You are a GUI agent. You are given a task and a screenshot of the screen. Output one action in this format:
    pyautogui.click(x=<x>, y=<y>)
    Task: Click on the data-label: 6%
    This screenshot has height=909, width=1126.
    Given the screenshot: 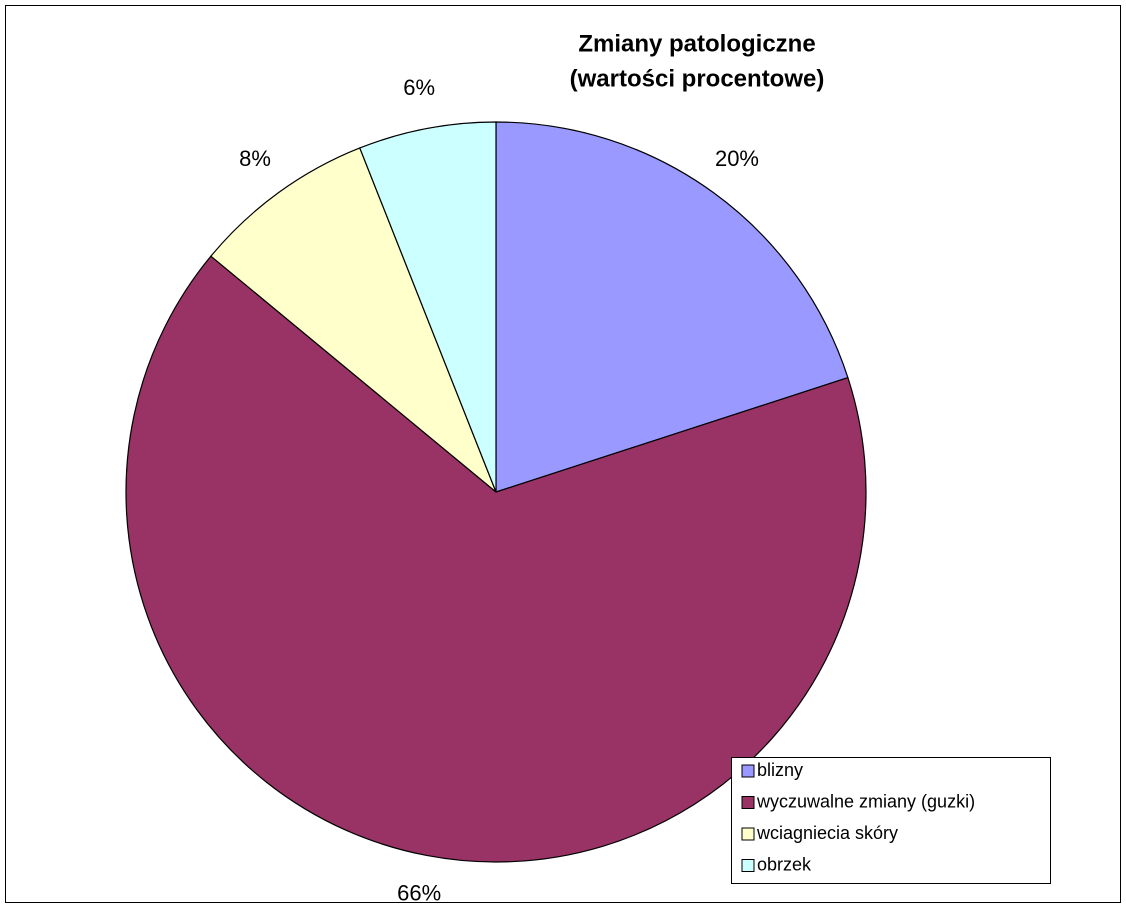 What is the action you would take?
    pyautogui.click(x=419, y=87)
    